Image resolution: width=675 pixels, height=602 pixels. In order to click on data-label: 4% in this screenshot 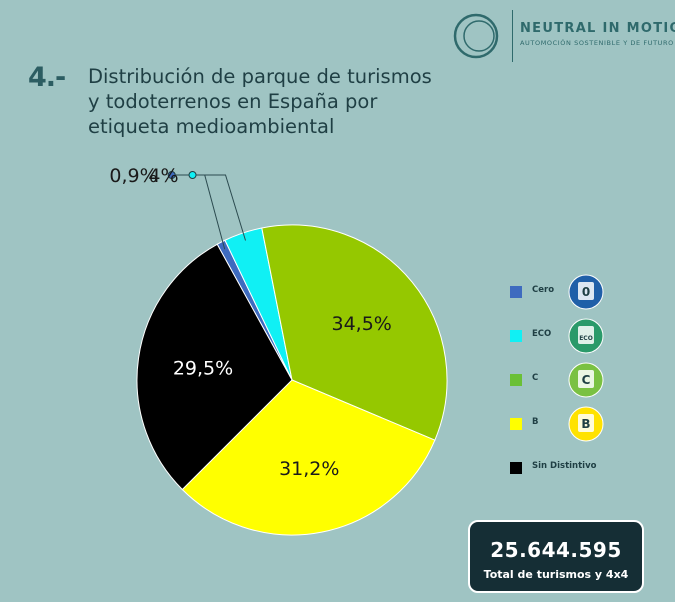, I will do `click(163, 176)`.